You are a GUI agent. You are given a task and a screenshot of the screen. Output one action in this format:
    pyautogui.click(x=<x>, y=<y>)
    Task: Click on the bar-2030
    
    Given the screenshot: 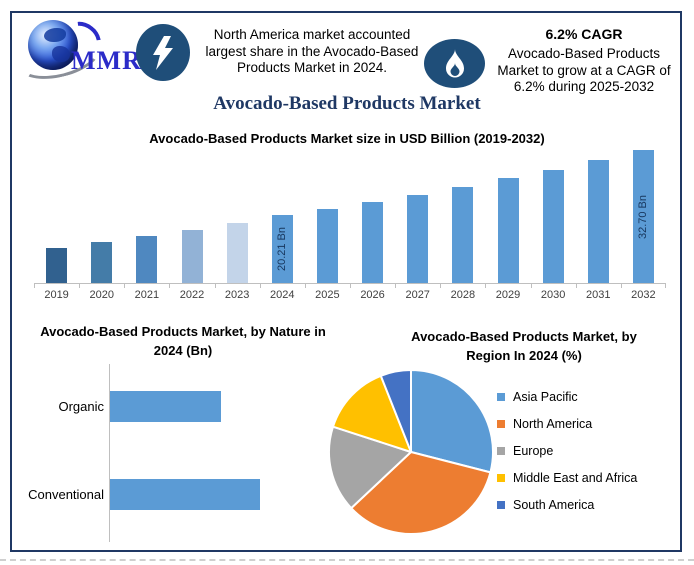 What is the action you would take?
    pyautogui.click(x=553, y=226)
    